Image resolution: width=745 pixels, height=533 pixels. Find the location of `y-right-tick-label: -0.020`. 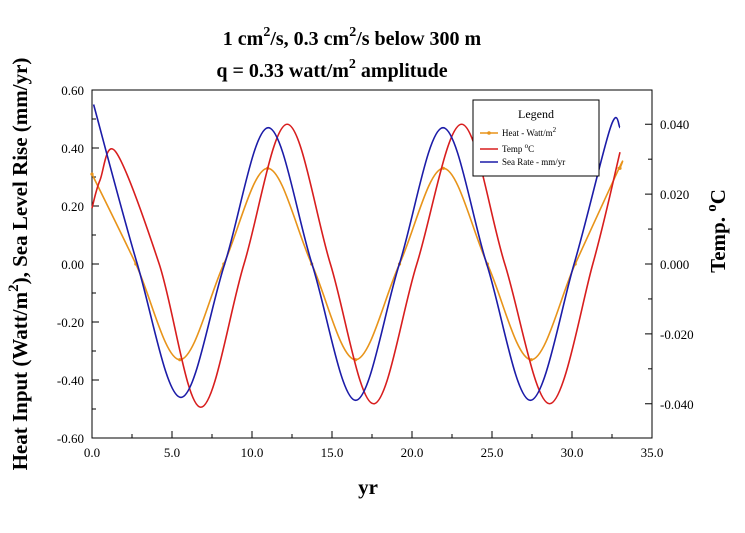

y-right-tick-label: -0.020 is located at coordinates (677, 334).